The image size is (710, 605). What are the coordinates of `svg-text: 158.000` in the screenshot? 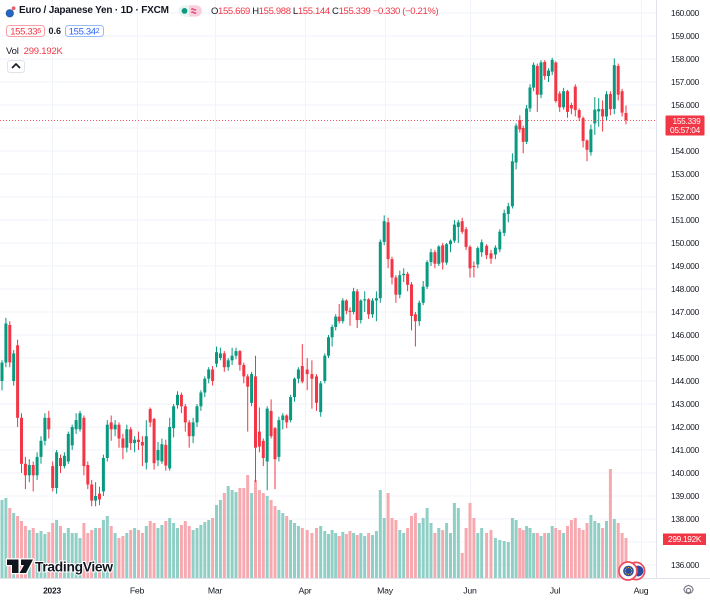 It's located at (685, 59).